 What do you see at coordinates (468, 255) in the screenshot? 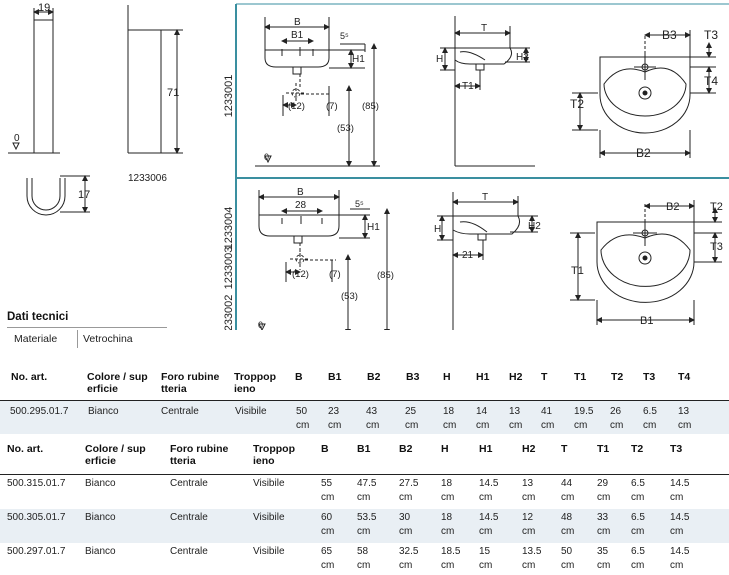
I see `lbl-21-bottom: 21` at bounding box center [468, 255].